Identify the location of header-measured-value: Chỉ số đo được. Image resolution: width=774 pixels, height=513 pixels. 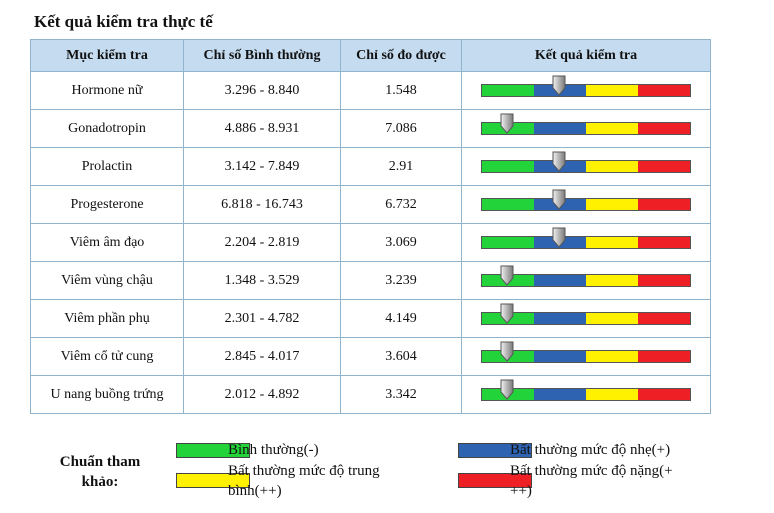
(401, 55).